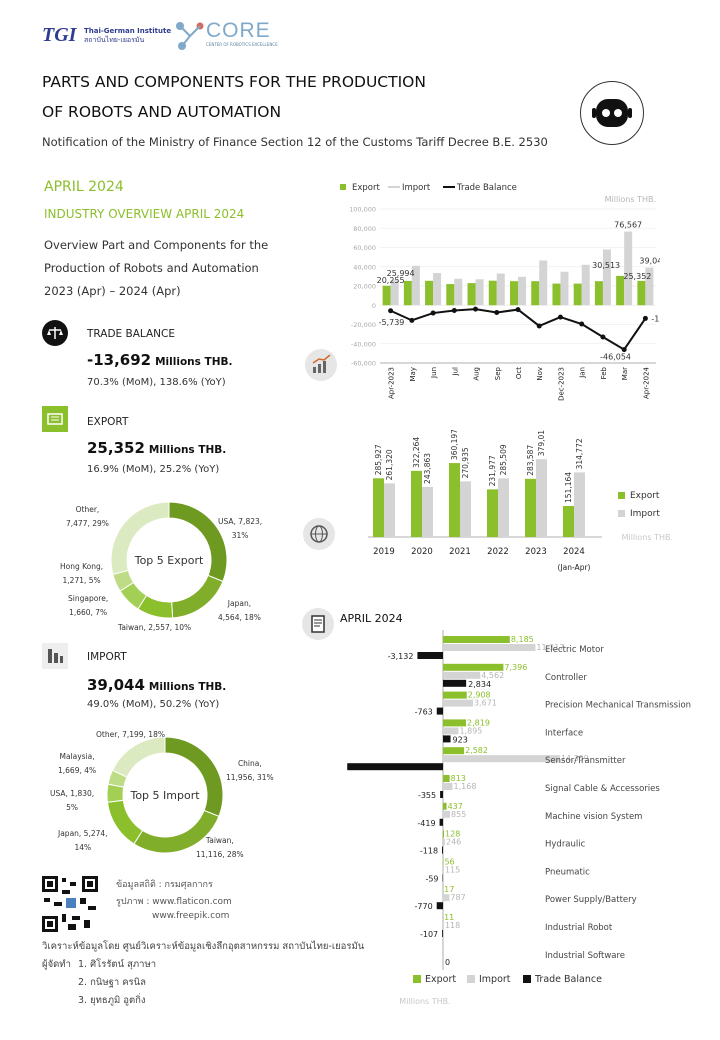 Image resolution: width=720 pixels, height=1040 pixels. Describe the element at coordinates (618, 706) in the screenshot. I see `category-label: Precision Mechanical Transmission` at that location.